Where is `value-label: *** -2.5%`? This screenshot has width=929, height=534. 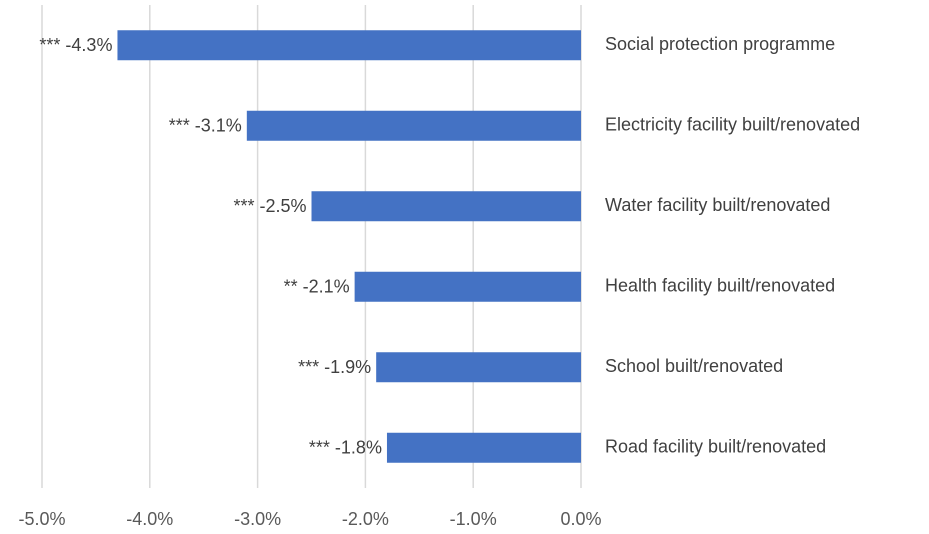 value-label: *** -2.5% is located at coordinates (269, 206).